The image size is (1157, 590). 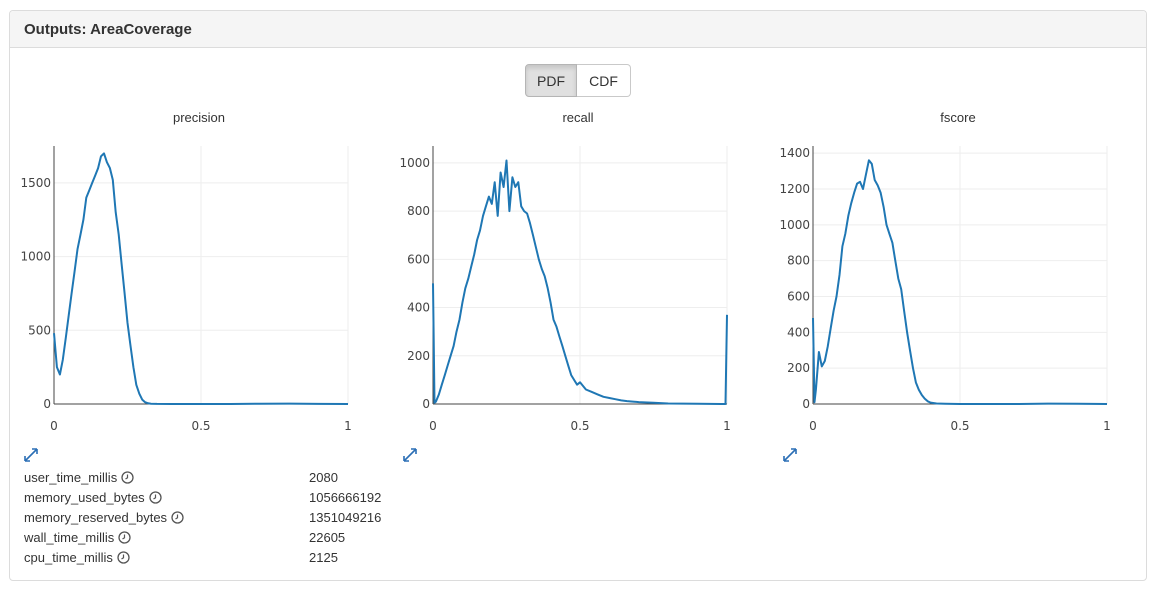 I want to click on metric-value: 22605, so click(x=327, y=537).